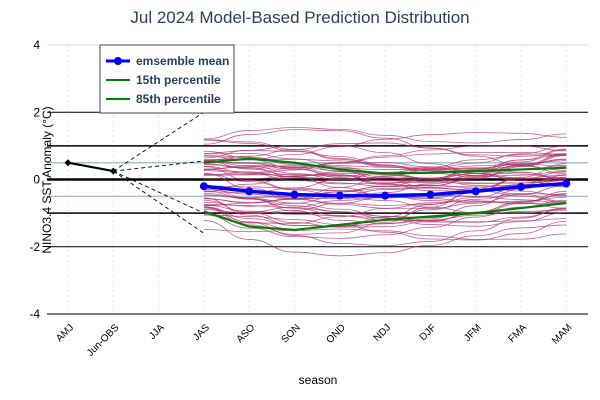  Describe the element at coordinates (103, 340) in the screenshot. I see `x-tick-label-1: Jun-OBS` at that location.